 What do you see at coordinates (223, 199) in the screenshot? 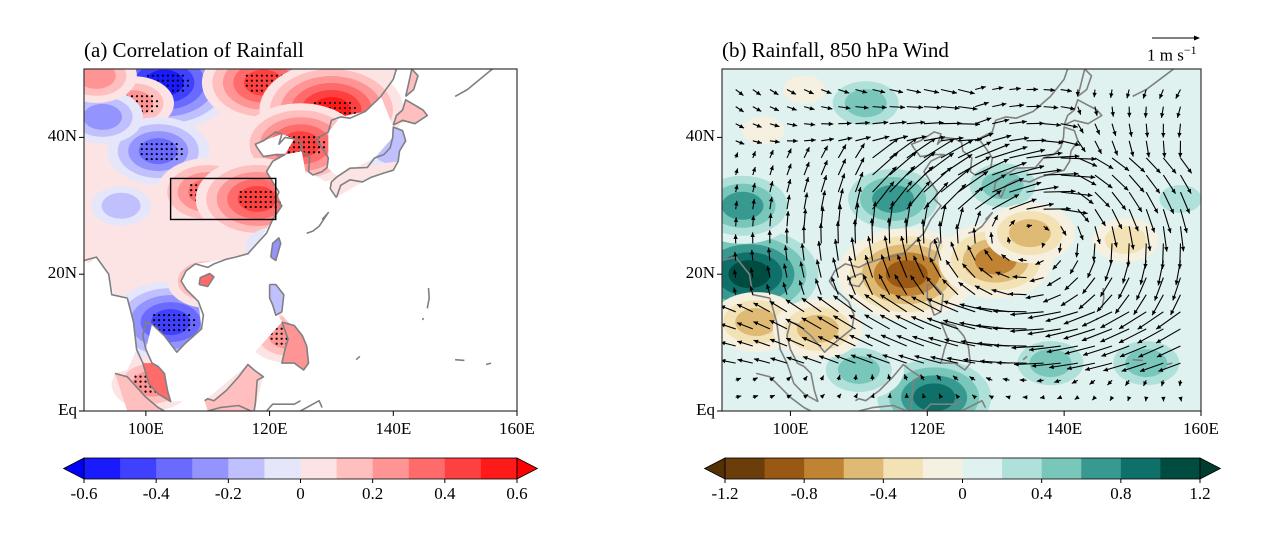
I see `region-box` at bounding box center [223, 199].